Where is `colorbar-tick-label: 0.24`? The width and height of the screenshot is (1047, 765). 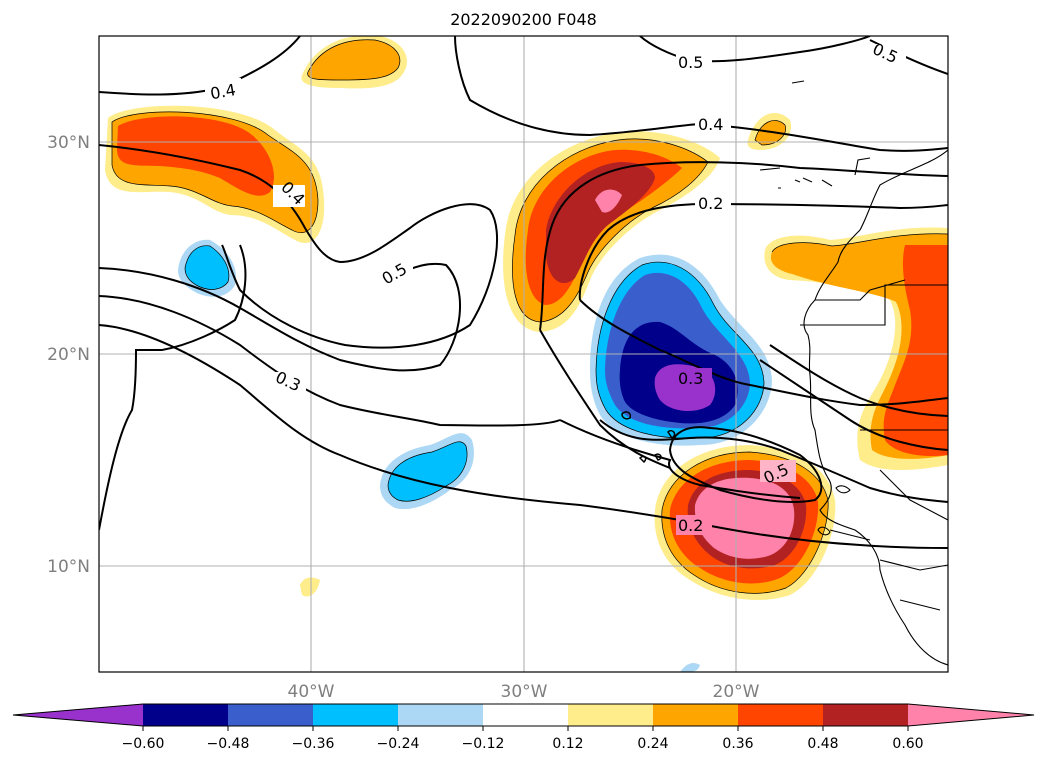
colorbar-tick-label: 0.24 is located at coordinates (652, 744).